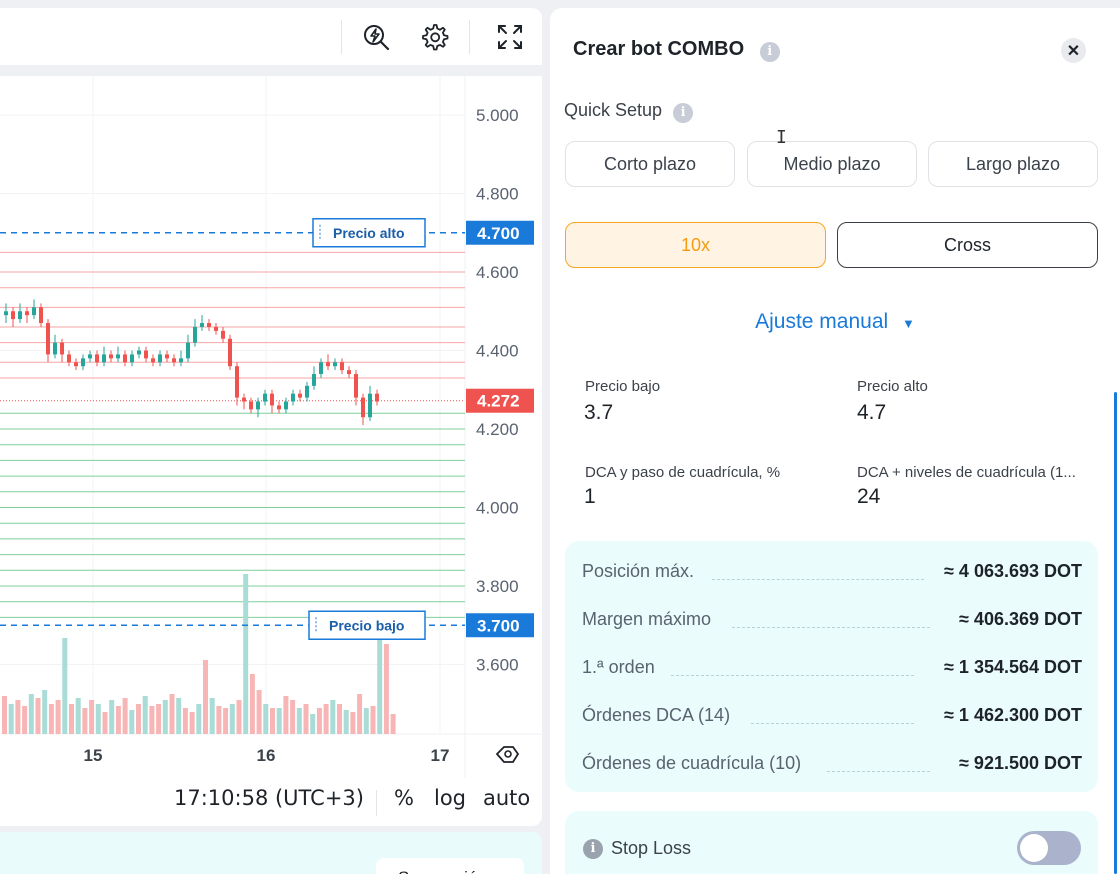 This screenshot has width=1120, height=874. What do you see at coordinates (683, 472) in the screenshot?
I see `dca-step-label: DCA y paso de cuadrícula, %` at bounding box center [683, 472].